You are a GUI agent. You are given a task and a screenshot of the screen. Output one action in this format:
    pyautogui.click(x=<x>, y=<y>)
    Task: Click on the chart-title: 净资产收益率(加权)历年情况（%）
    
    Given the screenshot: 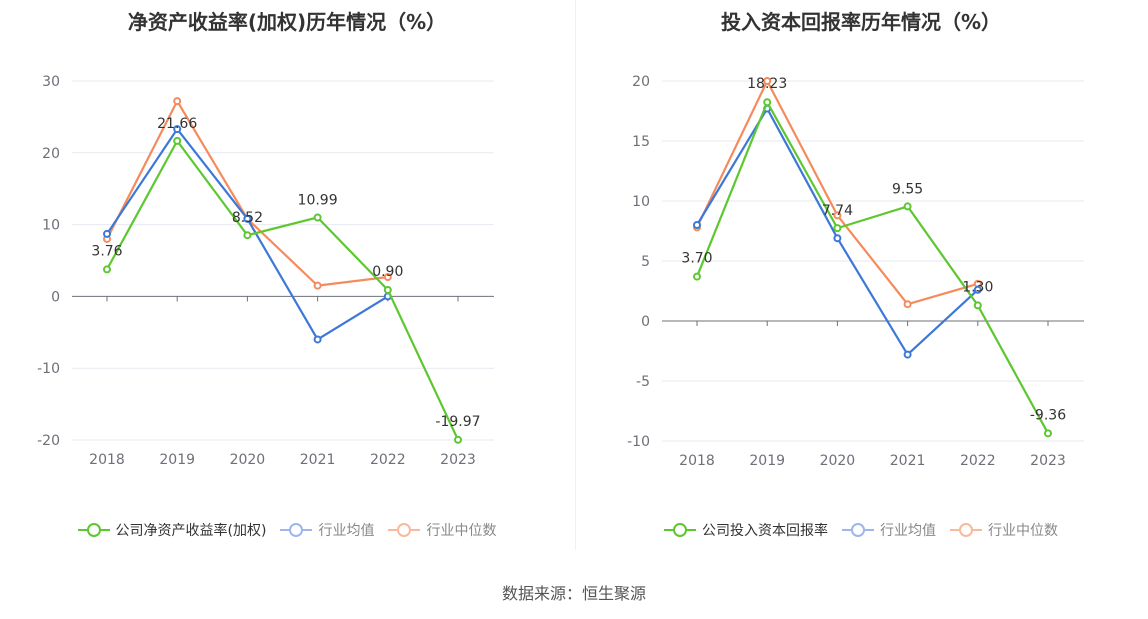 What is the action you would take?
    pyautogui.click(x=287, y=22)
    